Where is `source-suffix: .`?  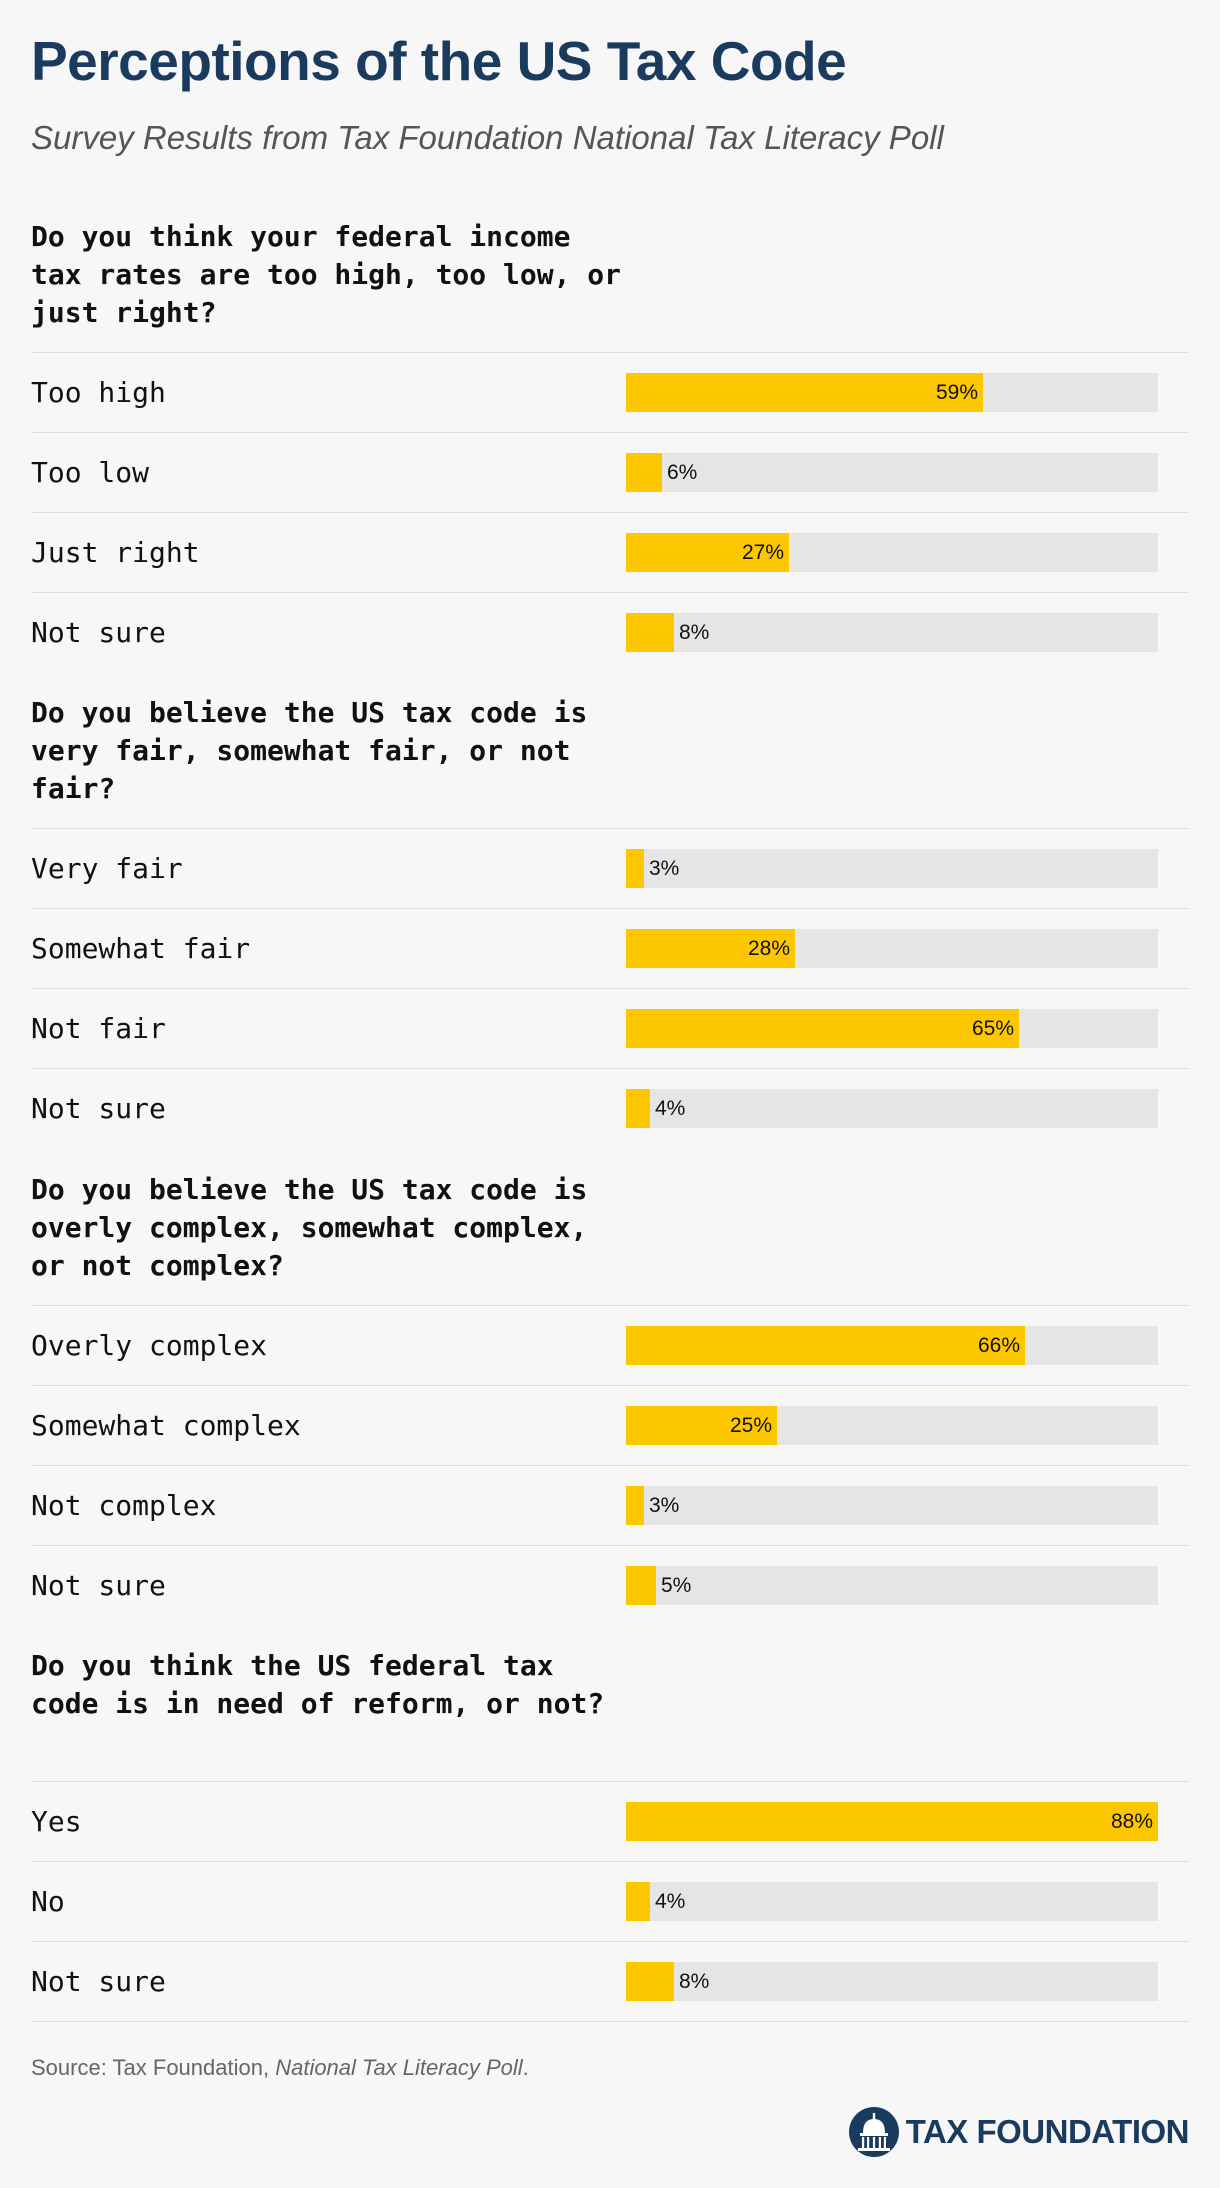
source-suffix: . is located at coordinates (525, 2067).